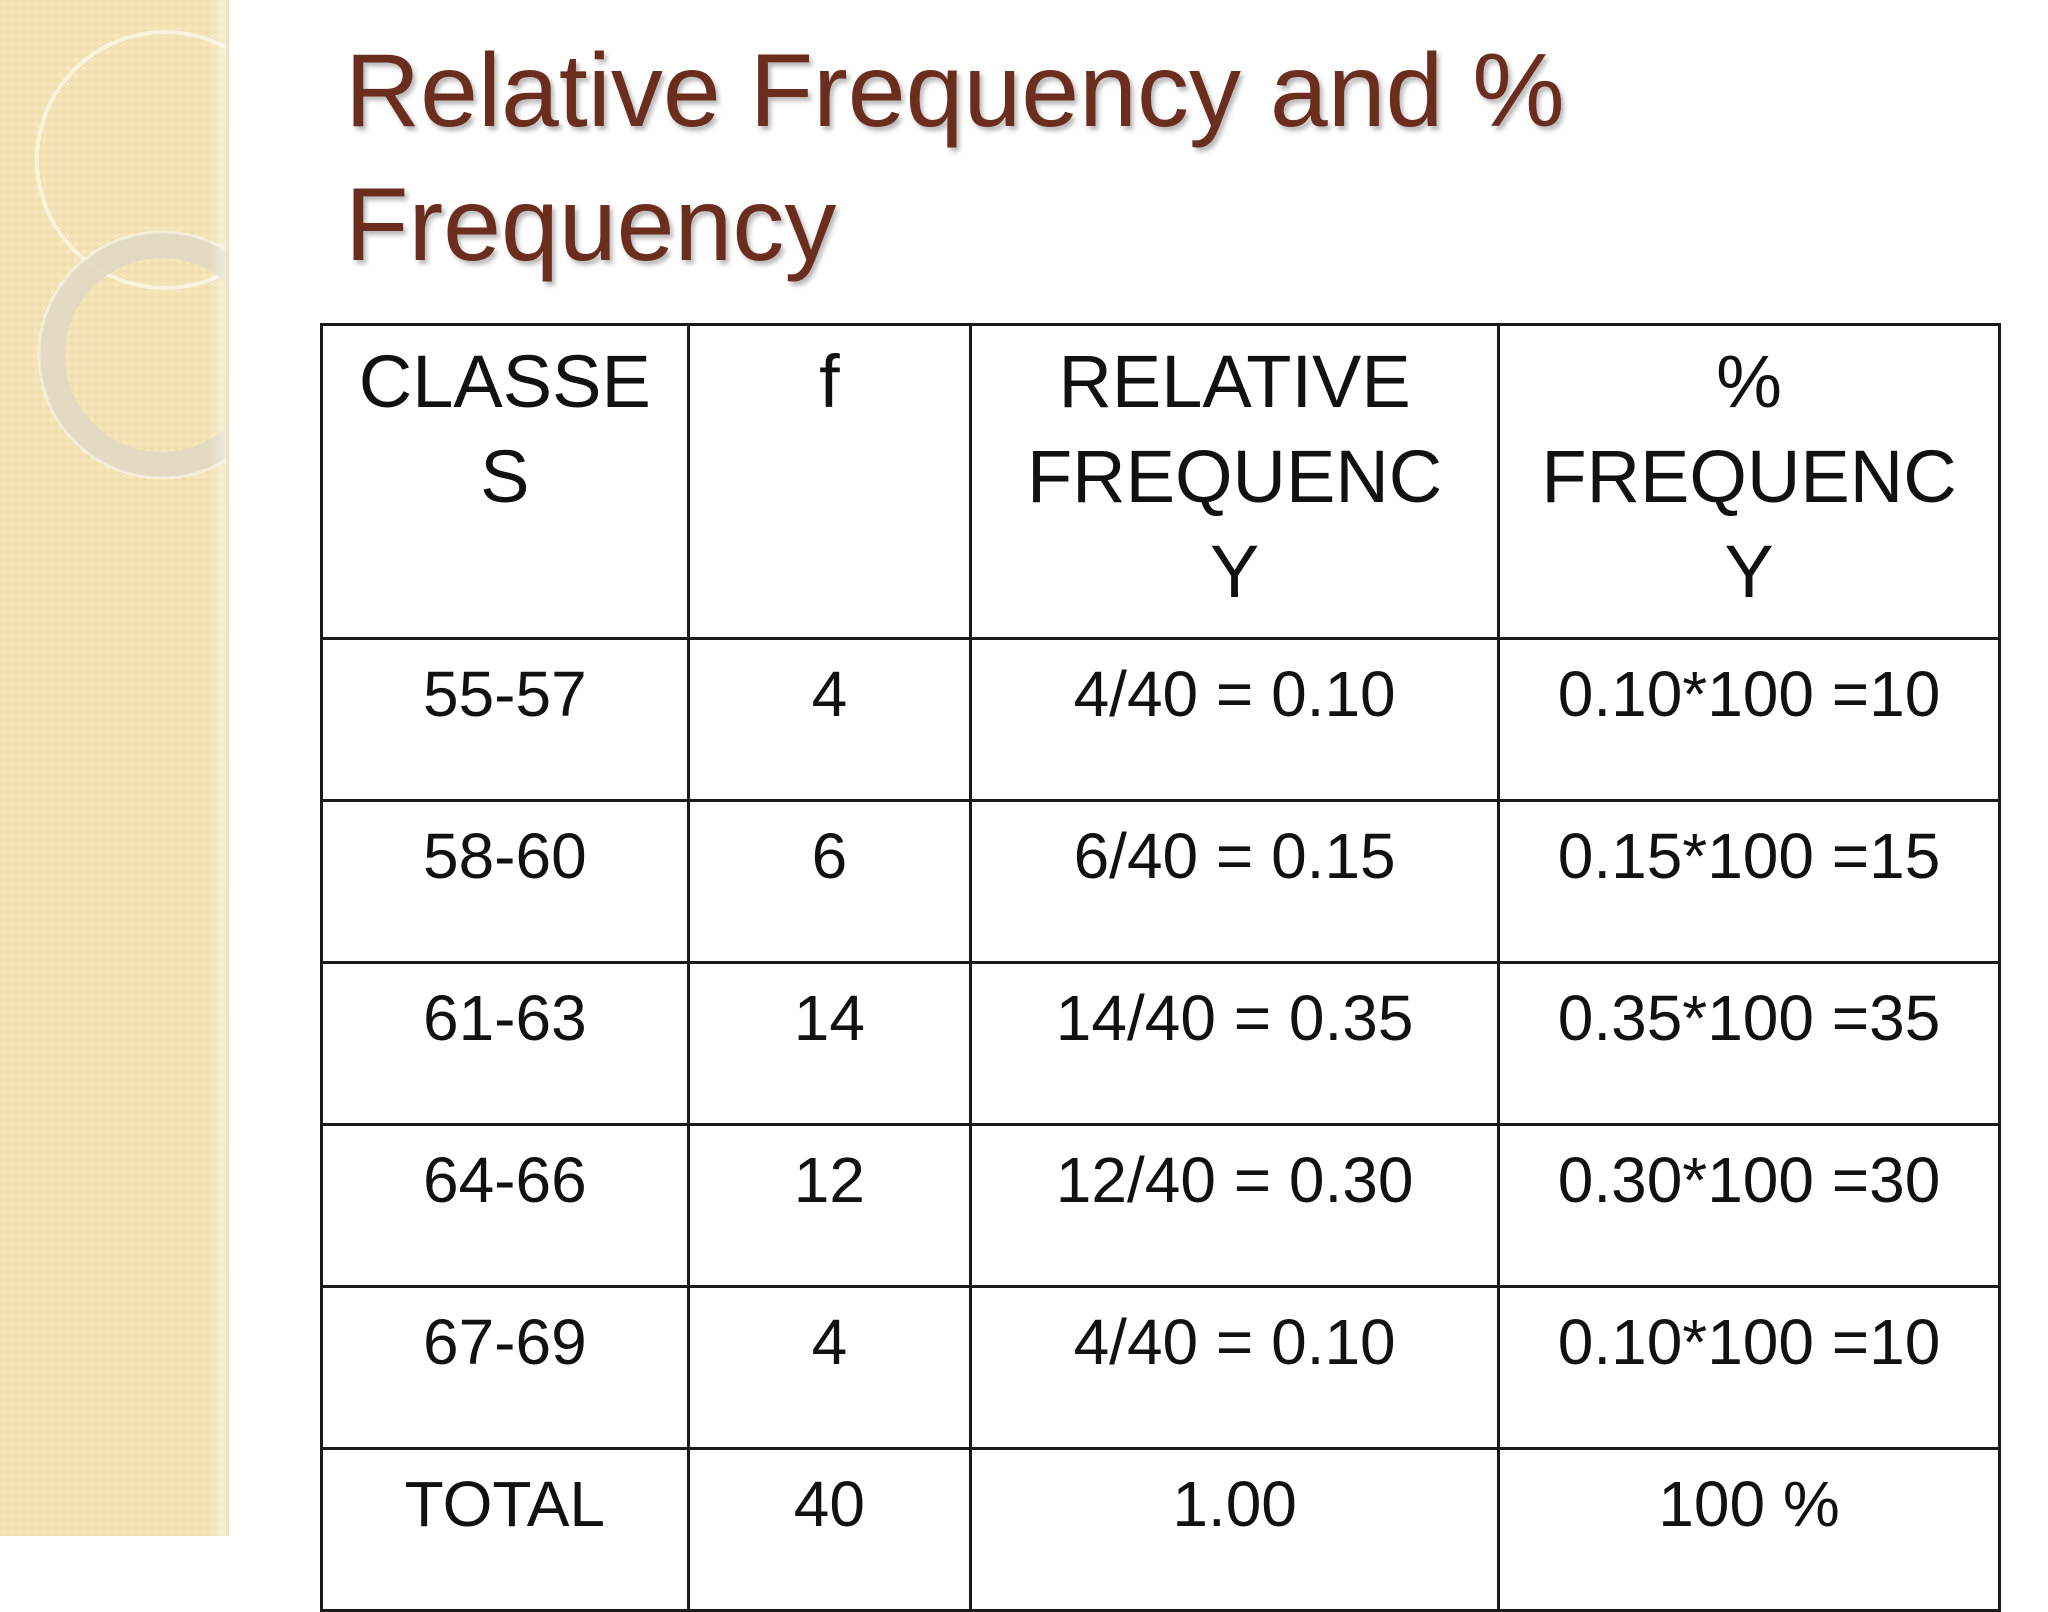  Describe the element at coordinates (217, 768) in the screenshot. I see `side-strip-shade` at that location.